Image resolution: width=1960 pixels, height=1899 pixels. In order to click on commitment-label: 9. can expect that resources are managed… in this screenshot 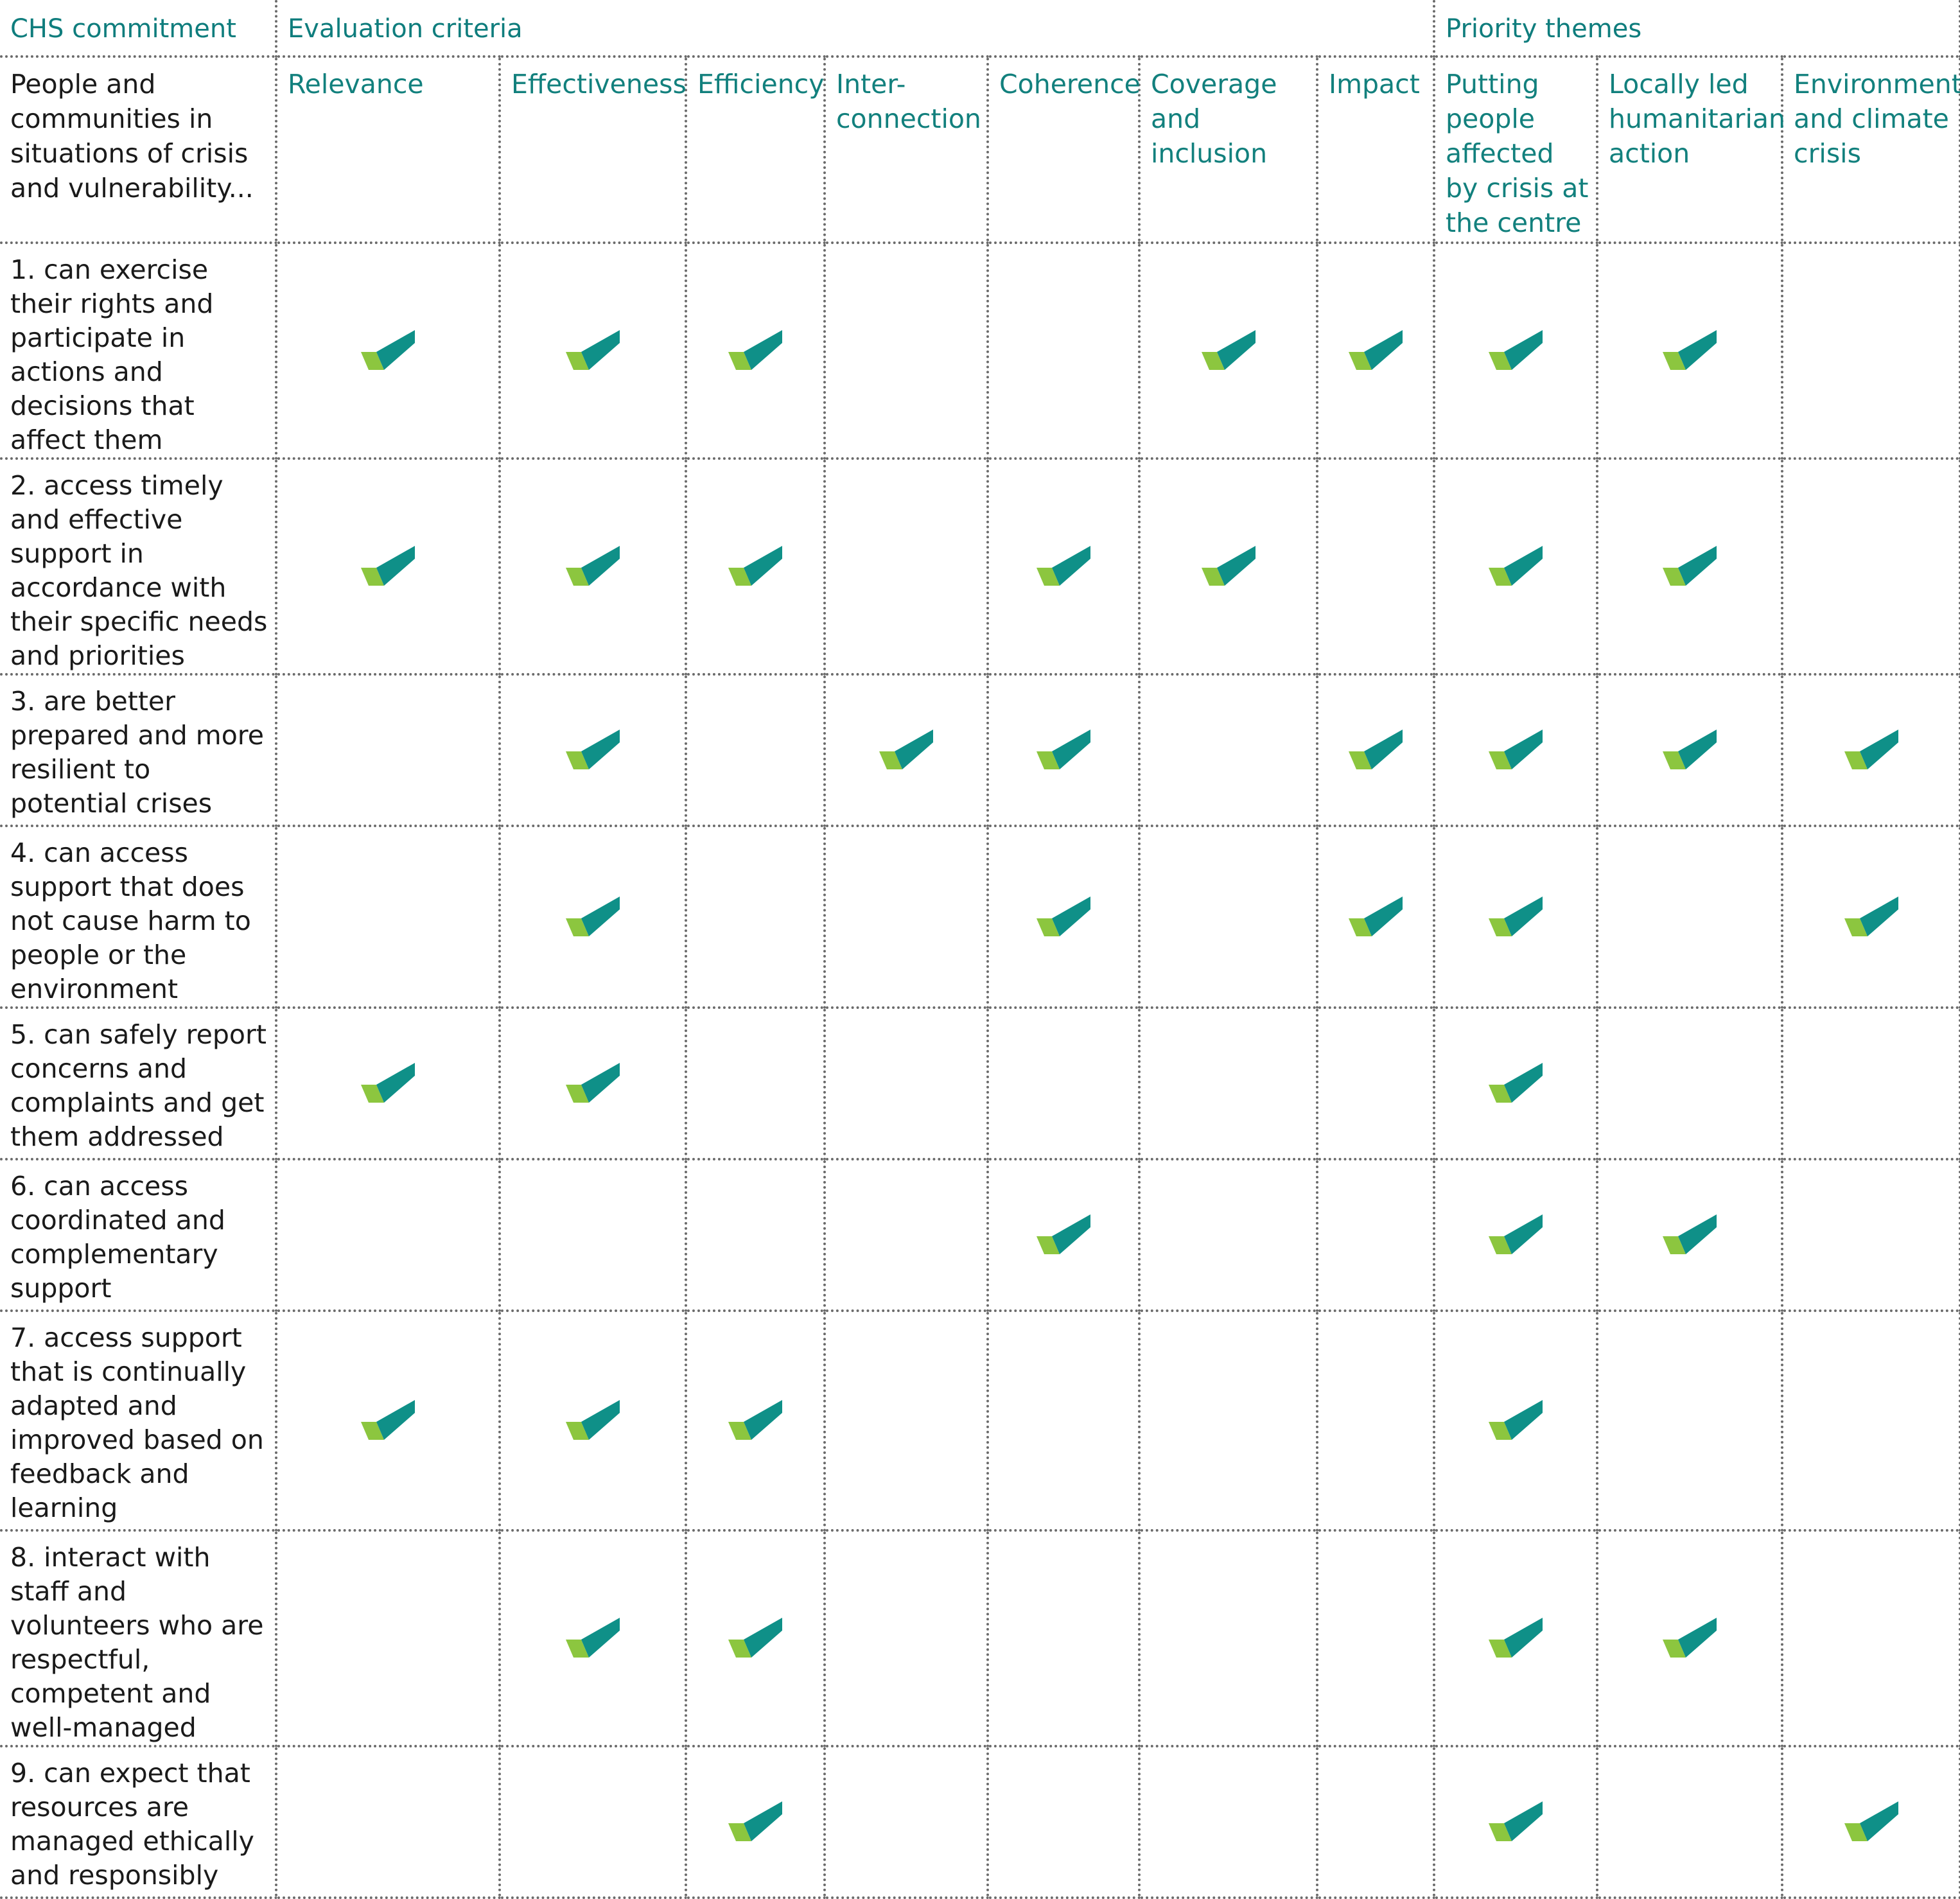, I will do `click(138, 1822)`.